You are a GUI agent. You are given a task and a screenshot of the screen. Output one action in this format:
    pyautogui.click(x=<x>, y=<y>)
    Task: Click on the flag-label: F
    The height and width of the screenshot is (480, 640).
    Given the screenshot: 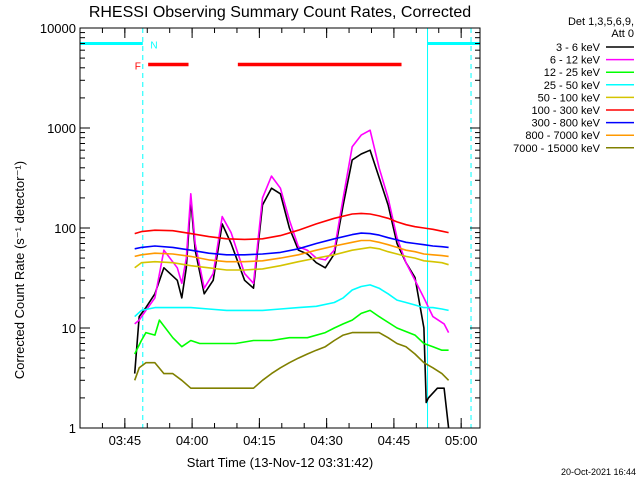 What is the action you would take?
    pyautogui.click(x=138, y=66)
    